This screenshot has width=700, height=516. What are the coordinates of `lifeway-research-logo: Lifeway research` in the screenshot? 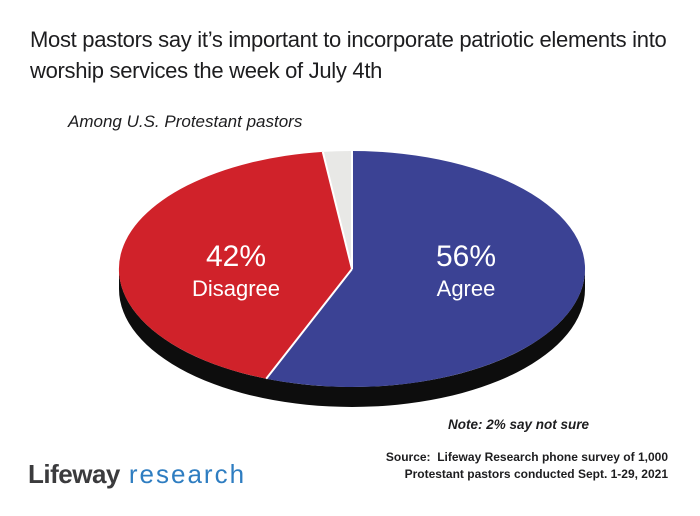 It's located at (137, 474).